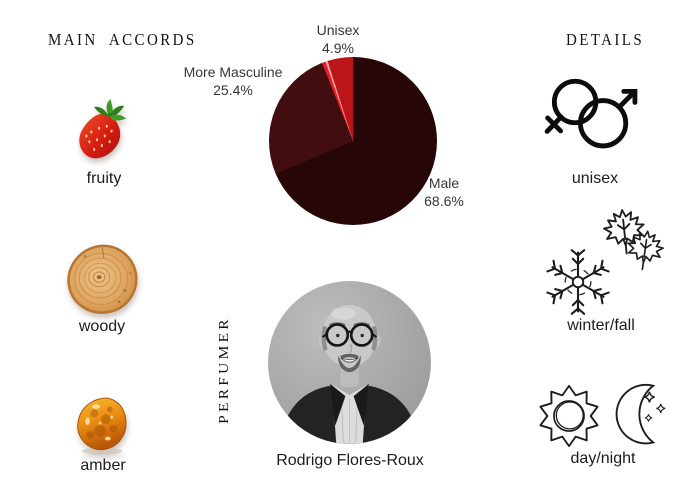  What do you see at coordinates (102, 425) in the screenshot?
I see `amber-resin-icon` at bounding box center [102, 425].